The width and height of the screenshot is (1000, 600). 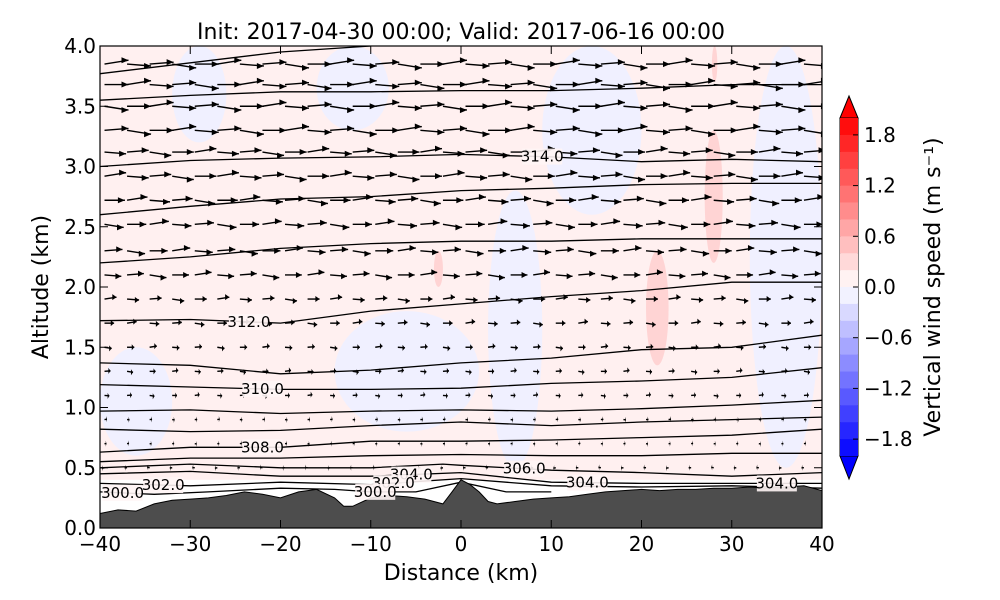 I want to click on x-tick-label: 40, so click(x=821, y=544).